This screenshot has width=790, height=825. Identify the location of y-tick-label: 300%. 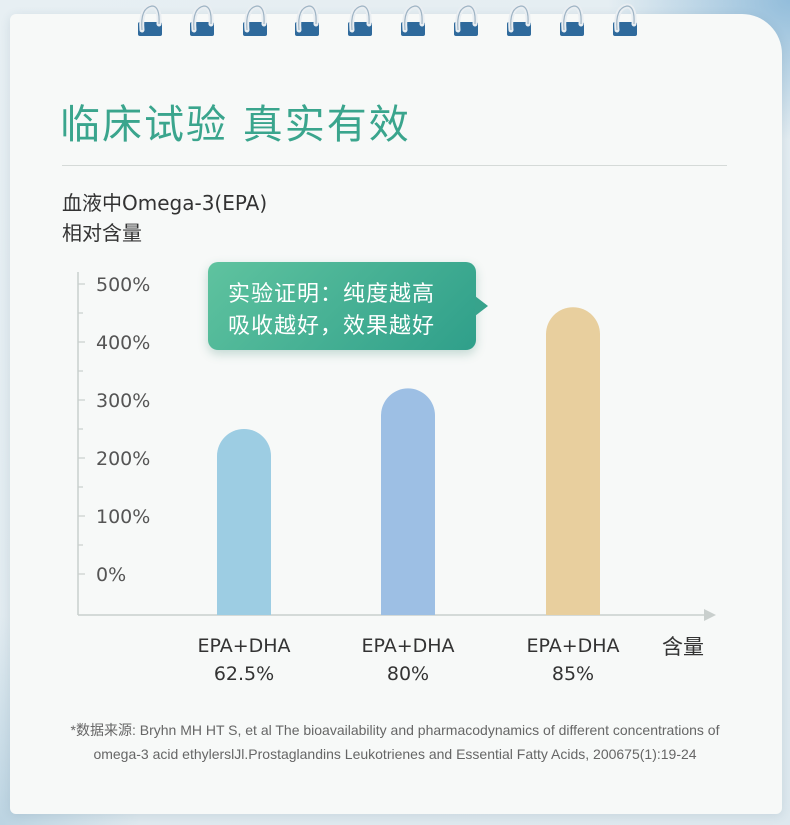
(123, 401).